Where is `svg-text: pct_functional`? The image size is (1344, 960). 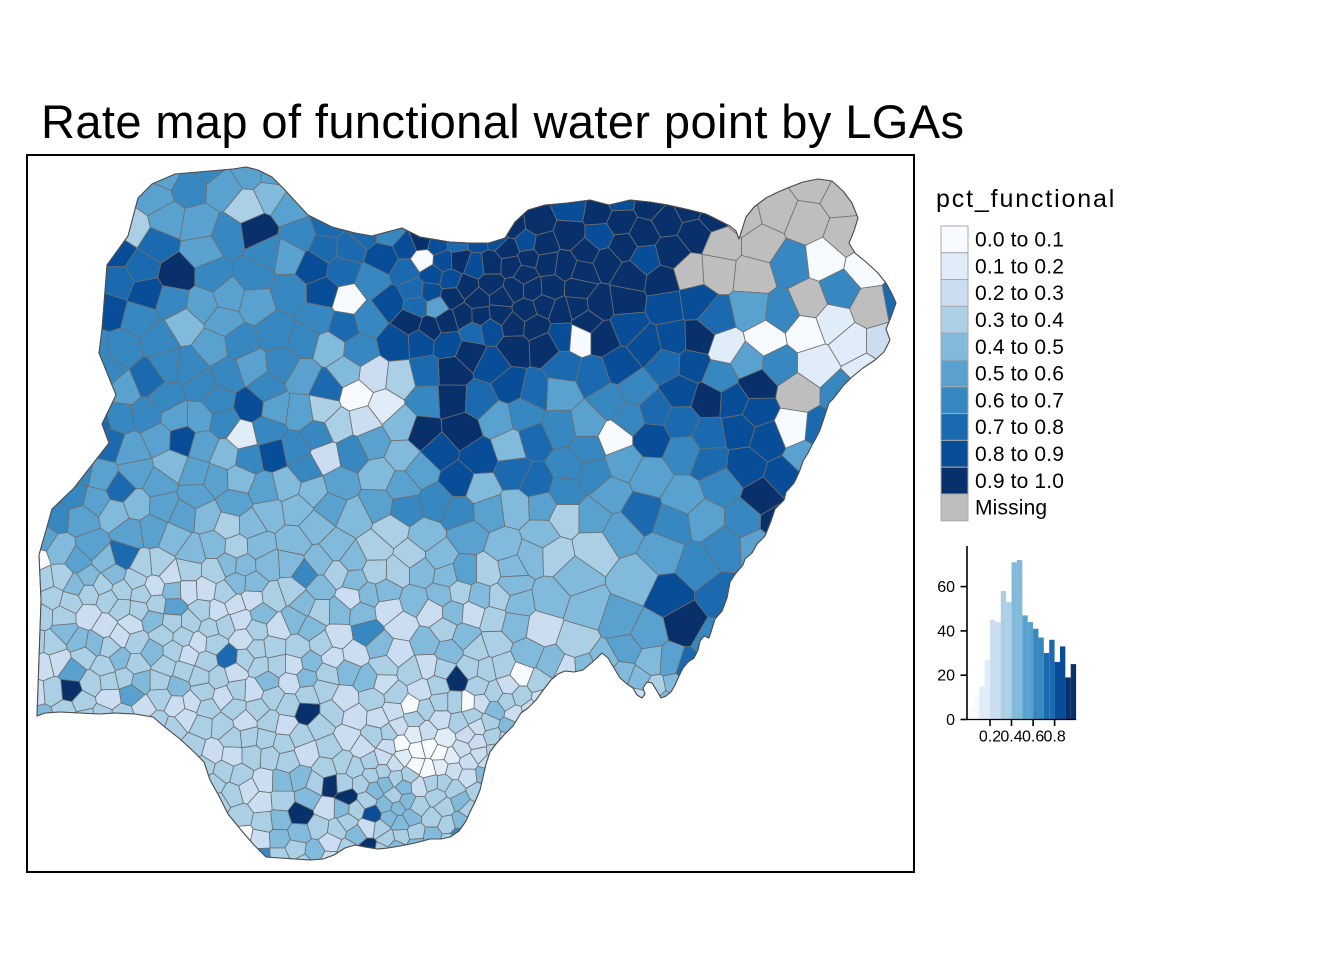 svg-text: pct_functional is located at coordinates (1026, 199).